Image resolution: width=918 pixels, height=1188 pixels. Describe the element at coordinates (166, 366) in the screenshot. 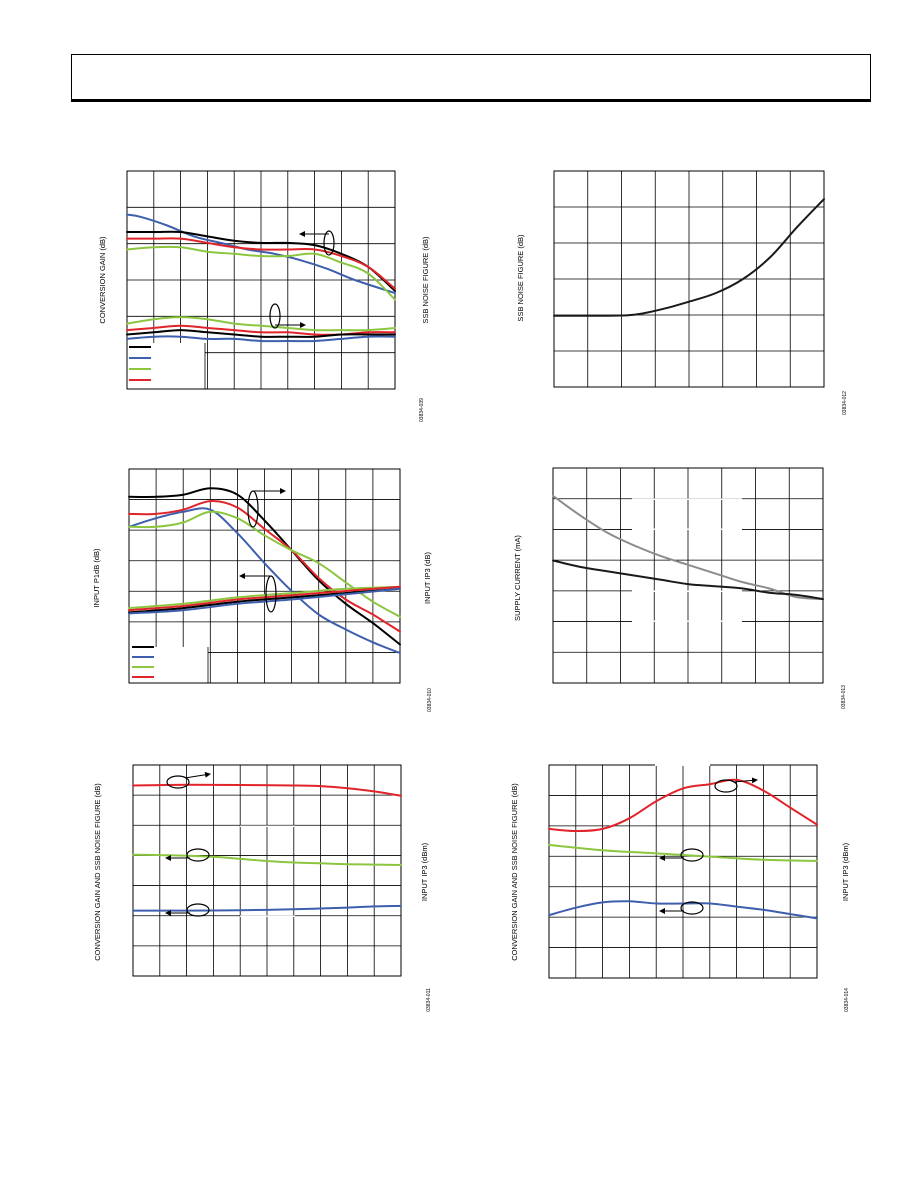

I see `chart-1-legend-area` at that location.